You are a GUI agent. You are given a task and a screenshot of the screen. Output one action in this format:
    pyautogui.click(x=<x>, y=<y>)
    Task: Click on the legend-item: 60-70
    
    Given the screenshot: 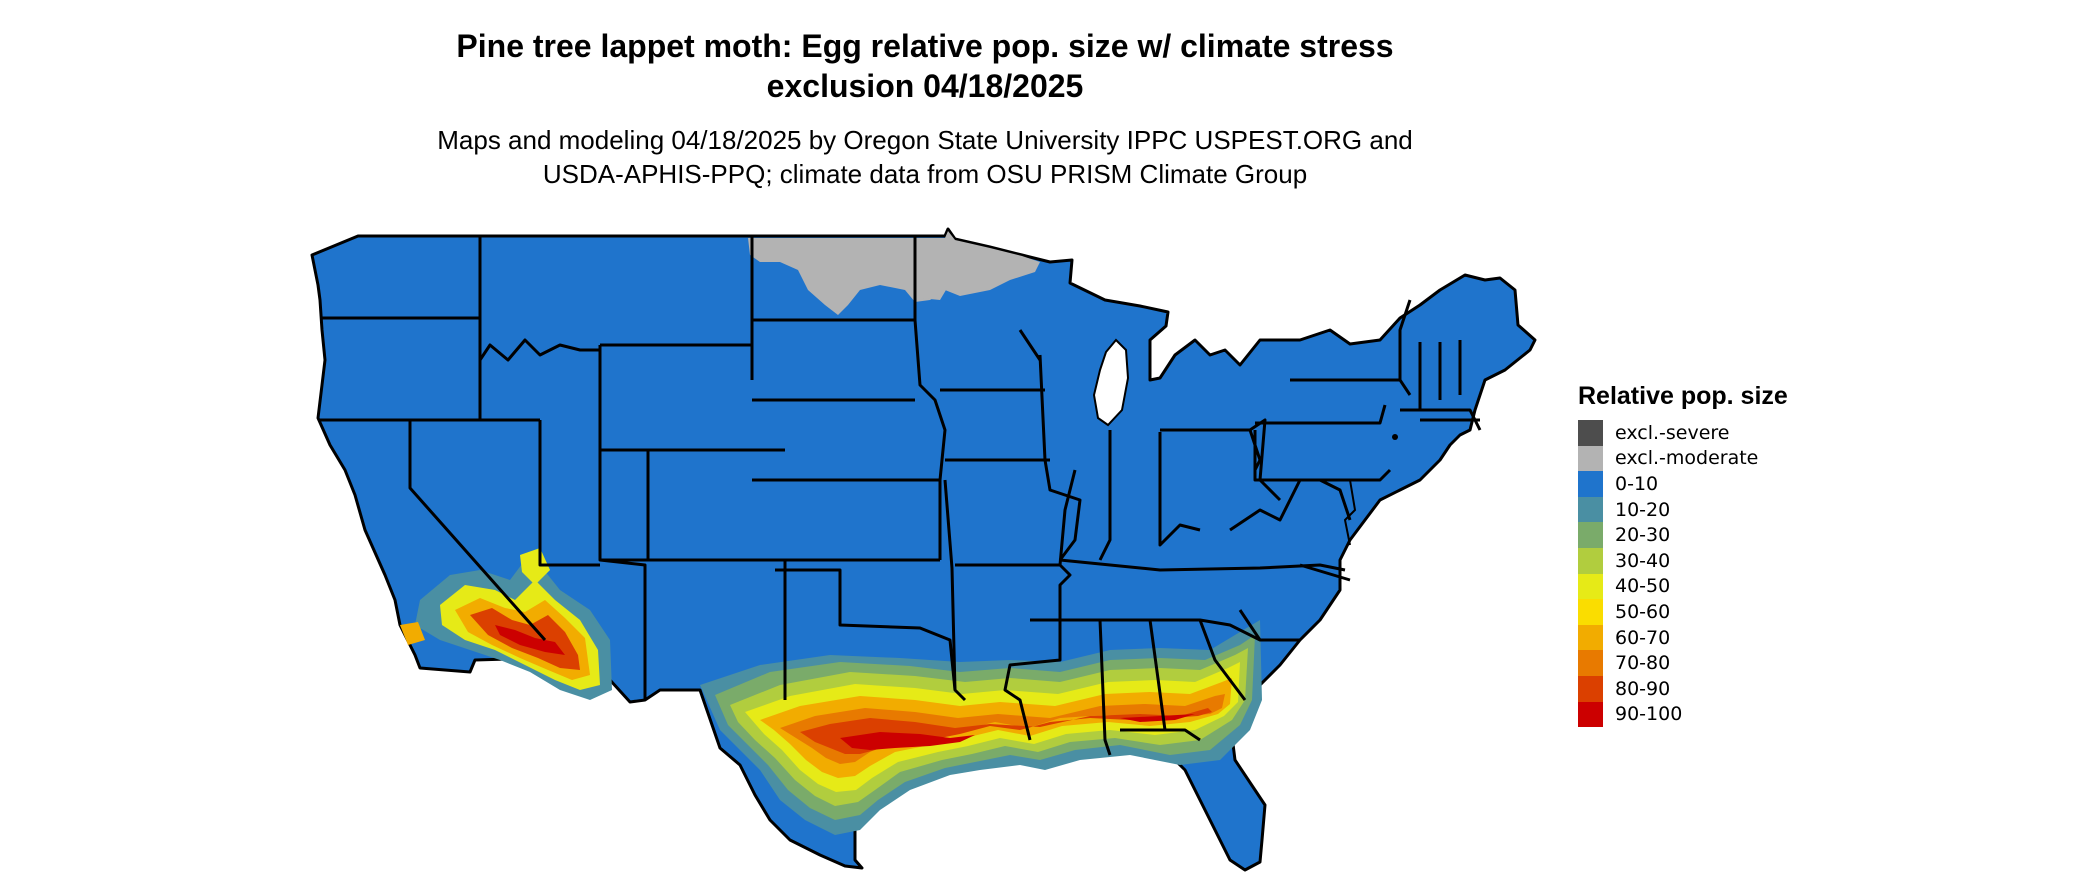 What is the action you would take?
    pyautogui.click(x=1683, y=637)
    